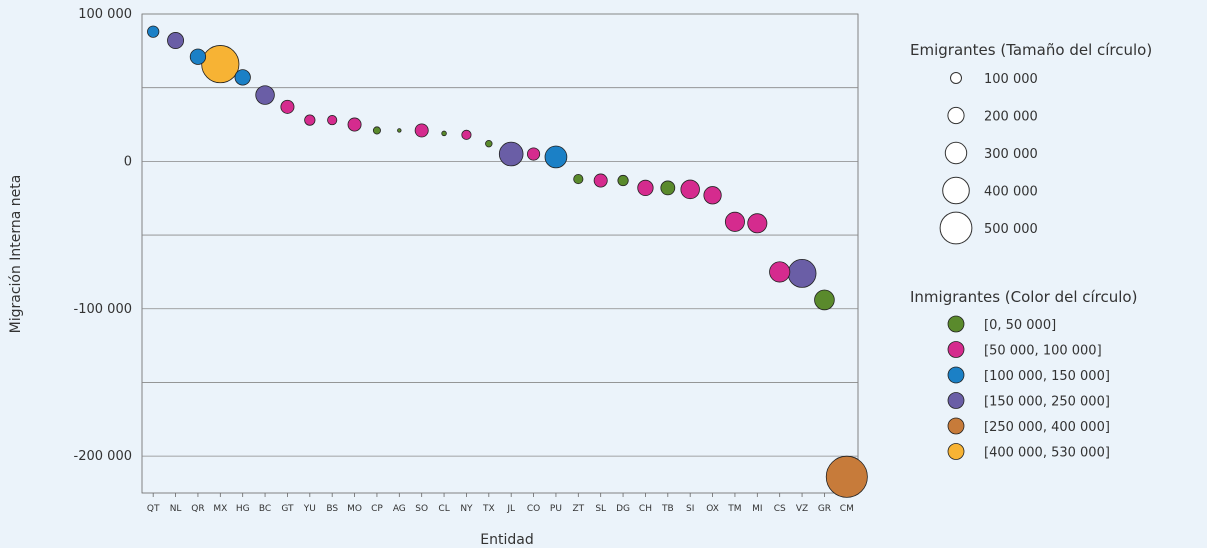  Describe the element at coordinates (1047, 427) in the screenshot. I see `color-legend-label: [250 000, 400 000]` at that location.